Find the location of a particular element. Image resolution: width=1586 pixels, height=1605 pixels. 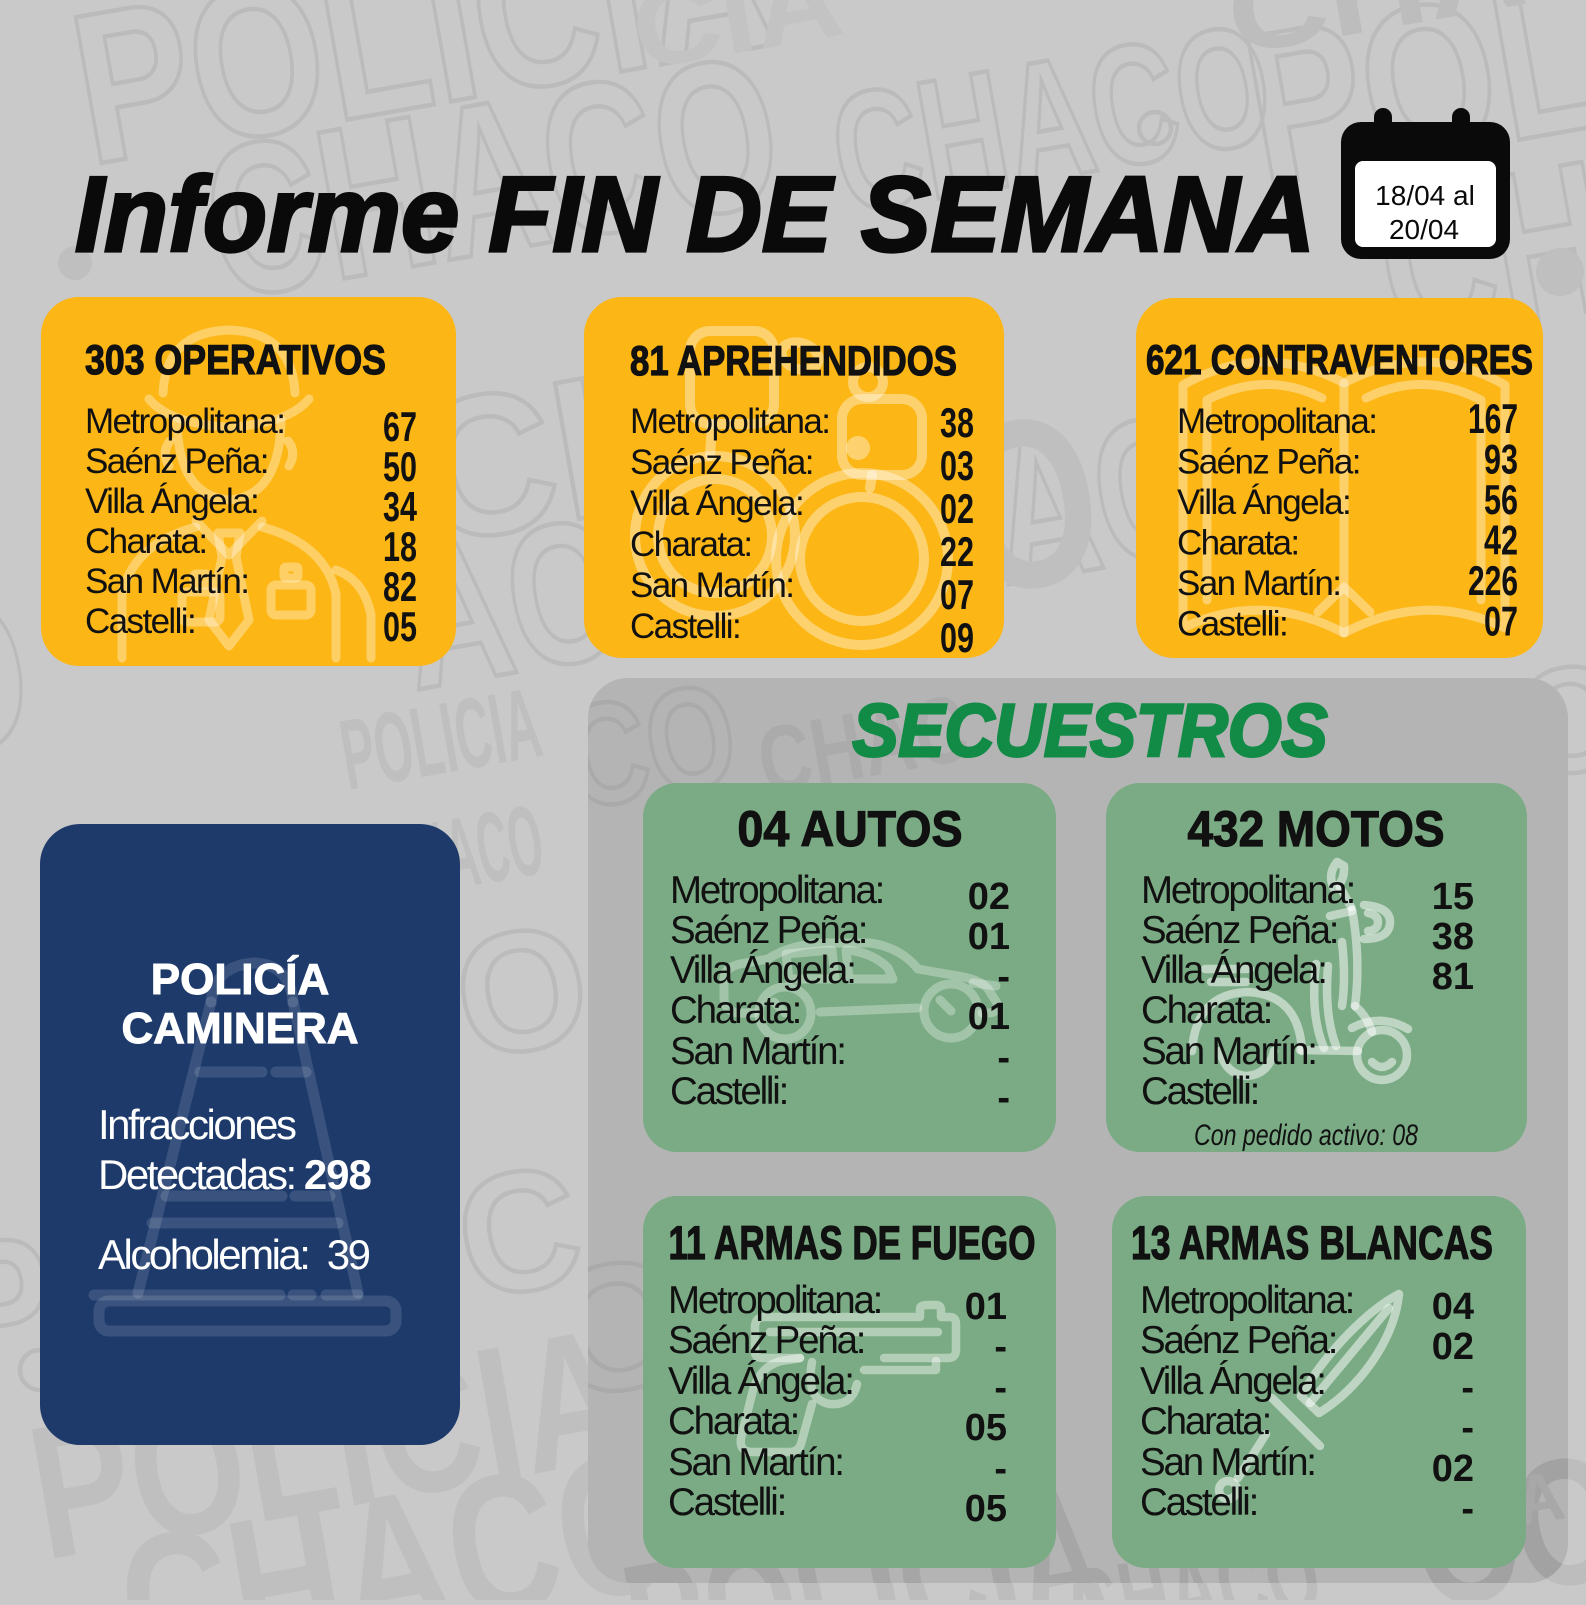

svg-text: 18 is located at coordinates (400, 546).